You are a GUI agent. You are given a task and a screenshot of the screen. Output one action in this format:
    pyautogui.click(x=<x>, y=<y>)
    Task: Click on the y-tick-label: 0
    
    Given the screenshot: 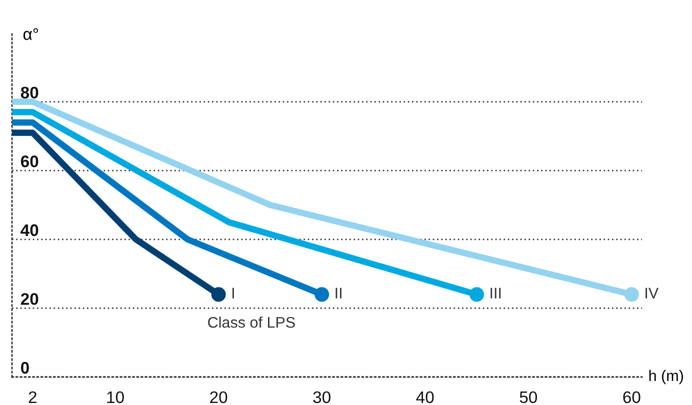 What is the action you would take?
    pyautogui.click(x=24, y=368)
    